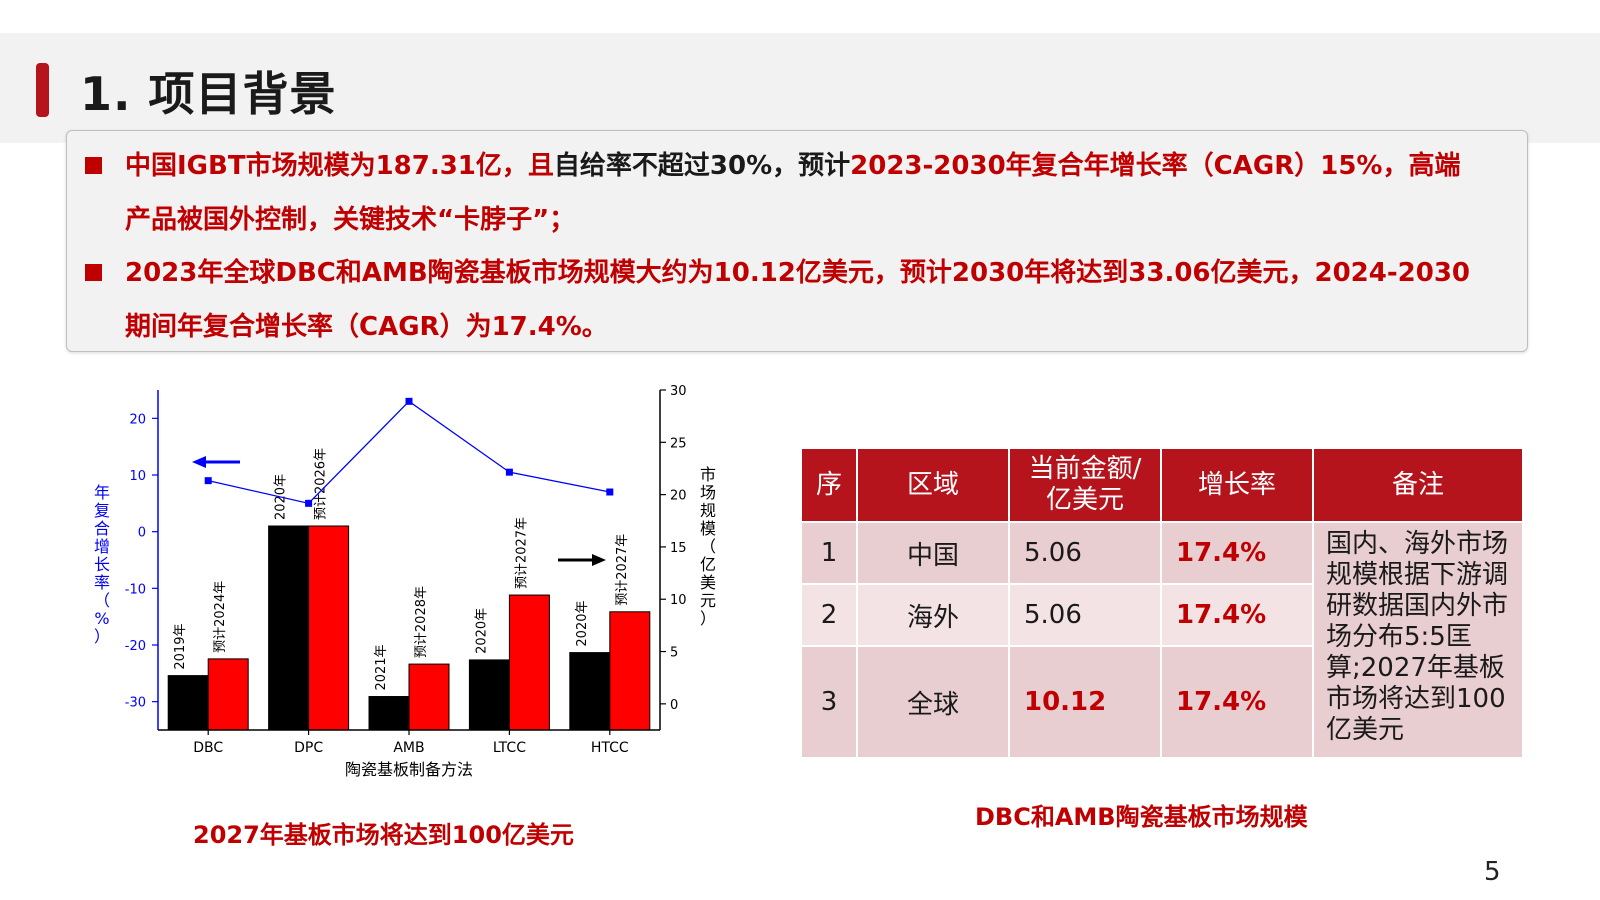  What do you see at coordinates (137, 419) in the screenshot?
I see `left-tick-label: 20` at bounding box center [137, 419].